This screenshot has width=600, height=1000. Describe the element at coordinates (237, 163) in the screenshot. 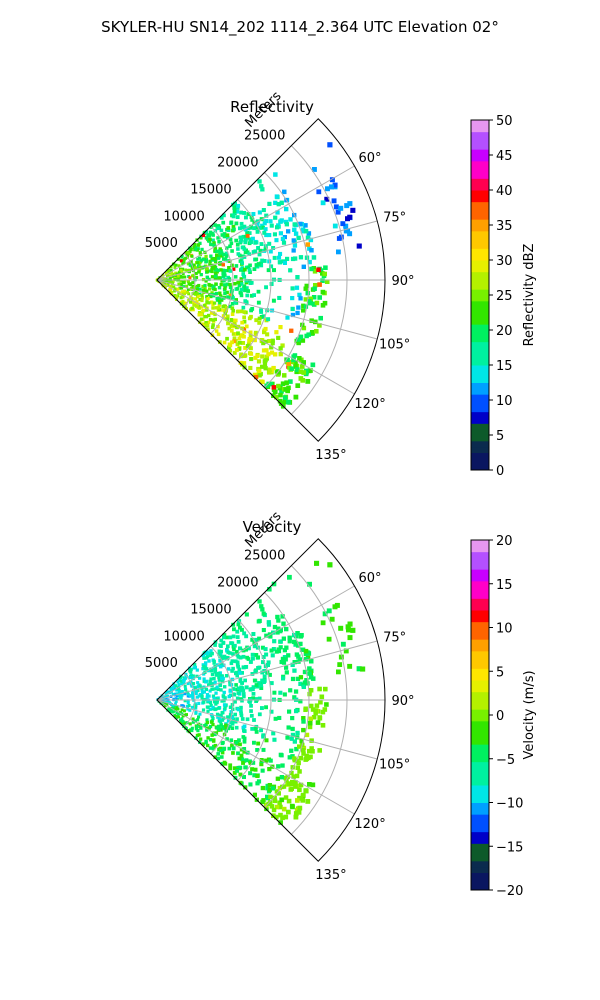

I see `range-tick-label: 20000` at that location.